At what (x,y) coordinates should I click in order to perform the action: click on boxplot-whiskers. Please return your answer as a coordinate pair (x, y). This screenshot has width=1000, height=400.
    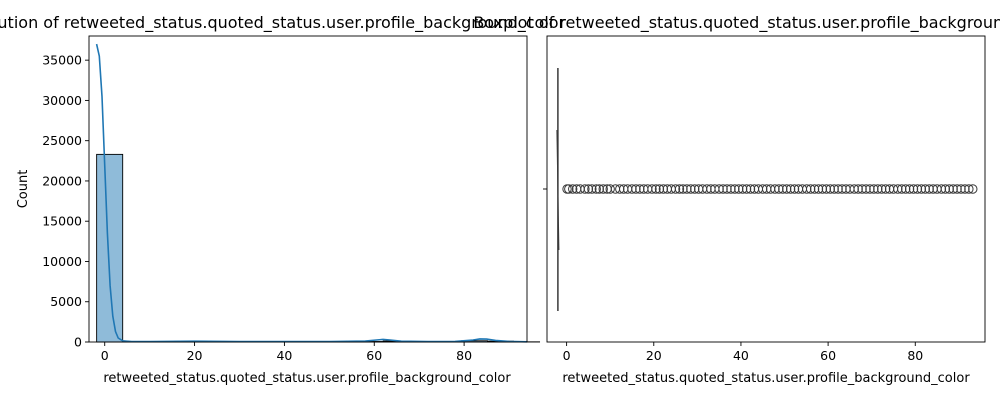
    Looking at the image, I should click on (558, 189).